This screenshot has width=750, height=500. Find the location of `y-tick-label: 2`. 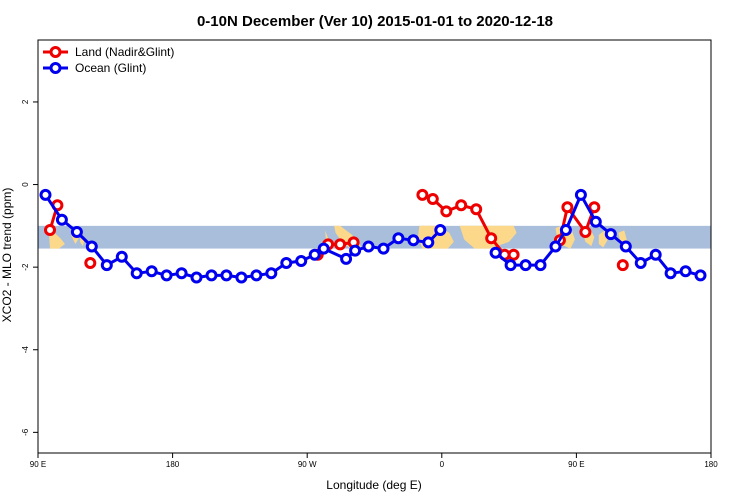

y-tick-label: 2 is located at coordinates (25, 101).